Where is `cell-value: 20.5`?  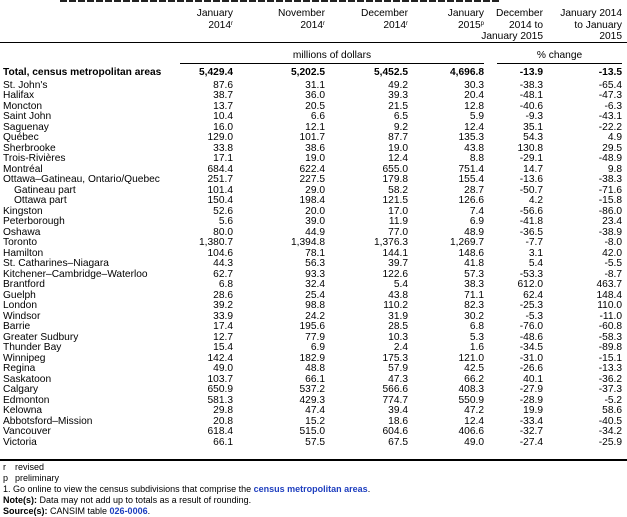 cell-value: 20.5 is located at coordinates (315, 106).